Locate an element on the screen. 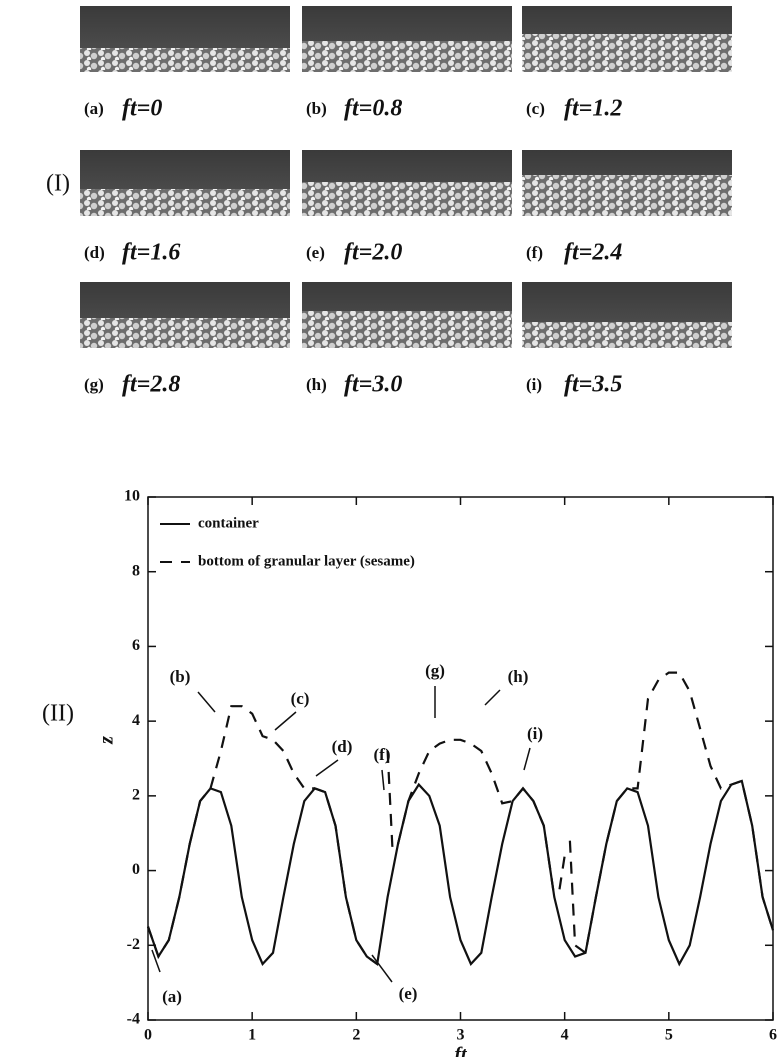  y-tick-label: -2 is located at coordinates (133, 944).